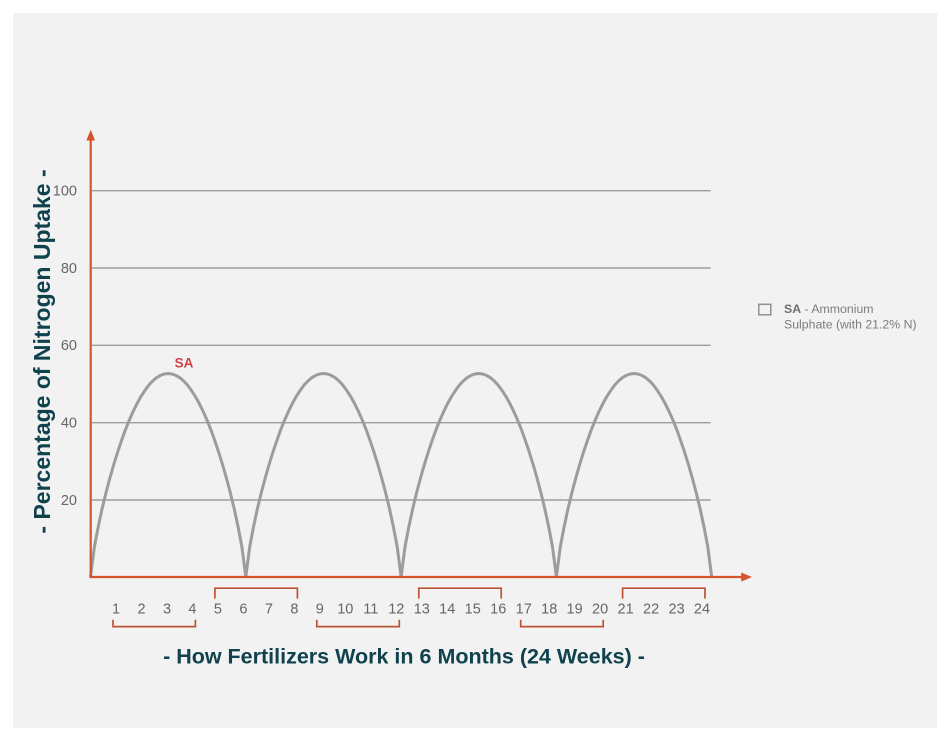 The width and height of the screenshot is (948, 743). Describe the element at coordinates (184, 363) in the screenshot. I see `svg-text: SA` at that location.